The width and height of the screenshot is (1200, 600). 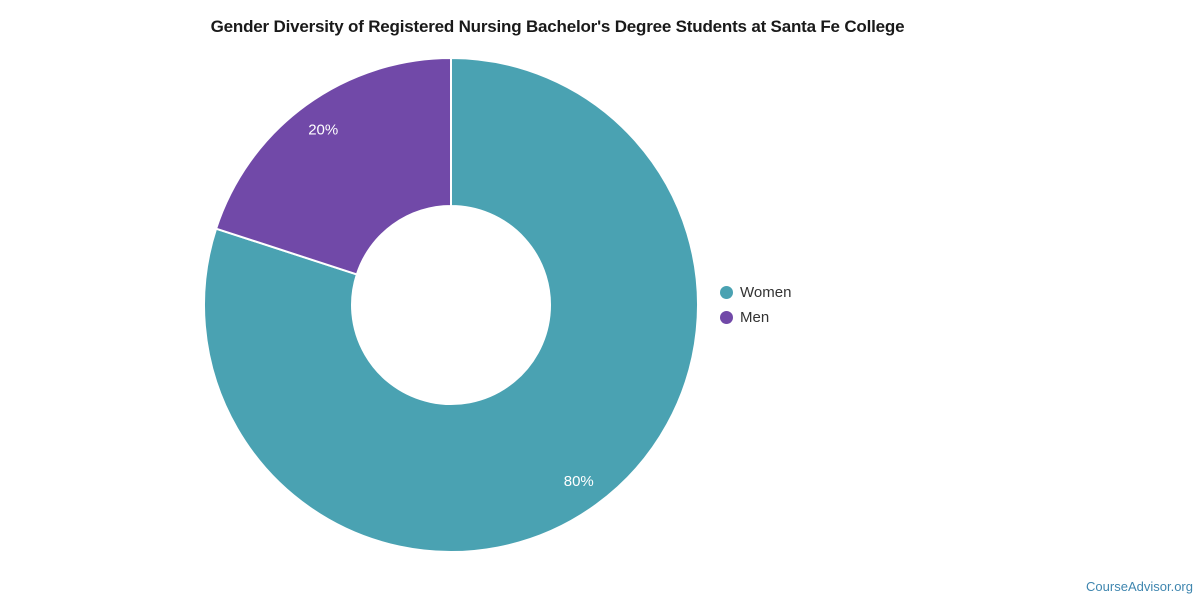 I want to click on legend: Women Men, so click(x=755, y=305).